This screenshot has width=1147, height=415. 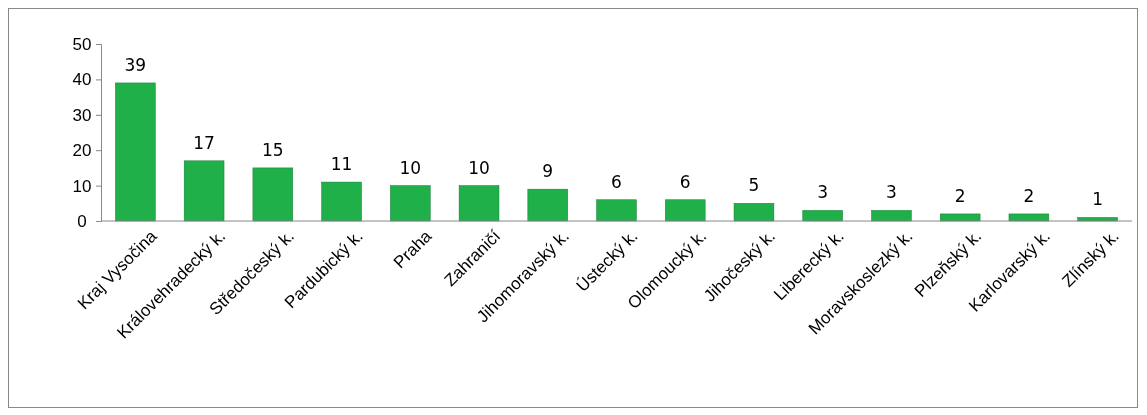 I want to click on y-tick-label: 30, so click(x=82, y=115).